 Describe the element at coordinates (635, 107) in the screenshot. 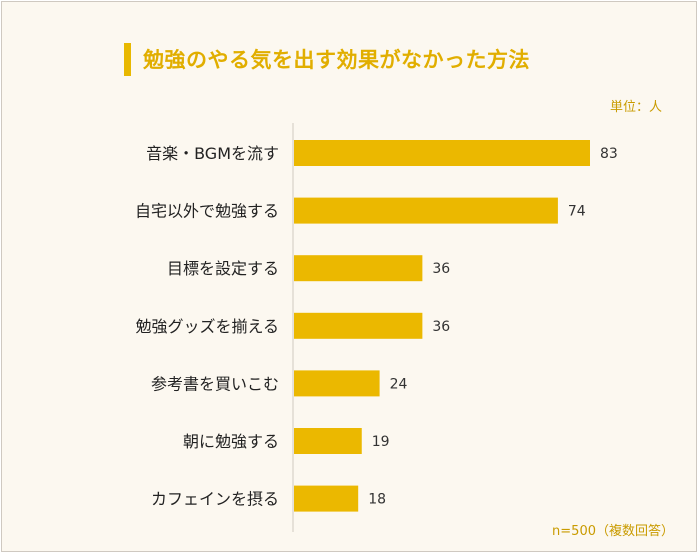

I see `unit-label: 単位：人` at that location.